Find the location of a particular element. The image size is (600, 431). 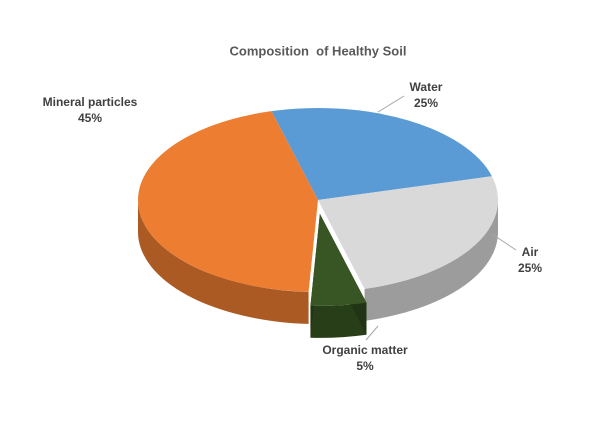

data-label-name: Water is located at coordinates (426, 87).